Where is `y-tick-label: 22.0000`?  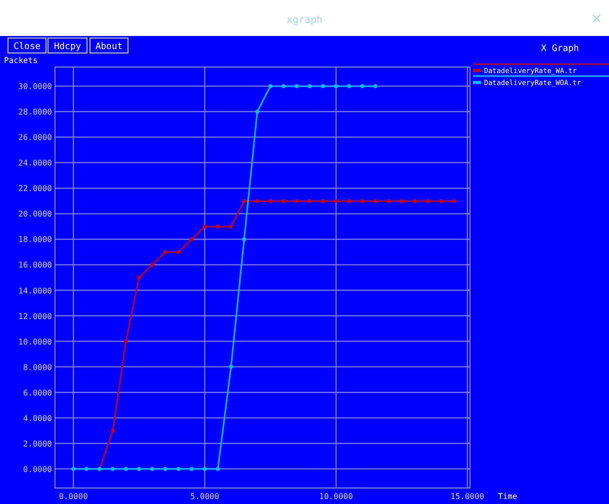 y-tick-label: 22.0000 is located at coordinates (35, 189).